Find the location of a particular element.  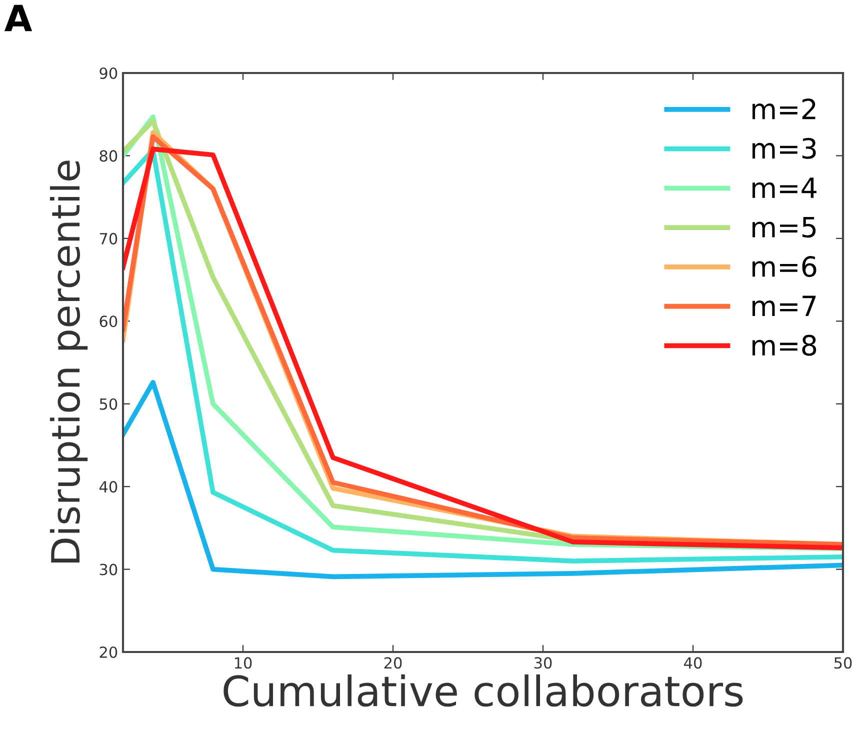

y-tick-label: 40 is located at coordinates (108, 487).